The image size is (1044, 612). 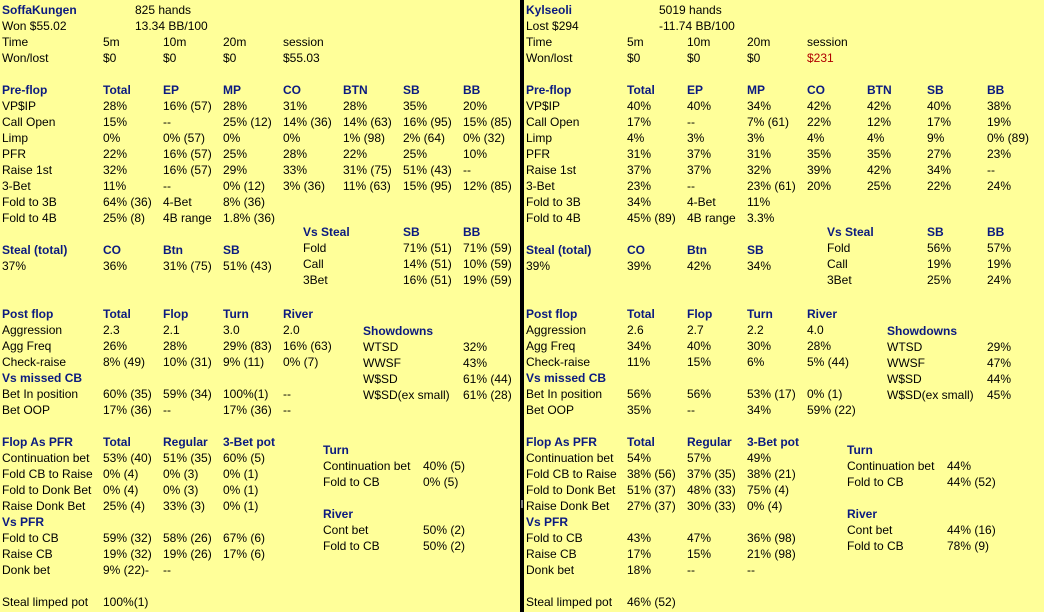 What do you see at coordinates (411, 232) in the screenshot?
I see `vs-steal-header: SB` at bounding box center [411, 232].